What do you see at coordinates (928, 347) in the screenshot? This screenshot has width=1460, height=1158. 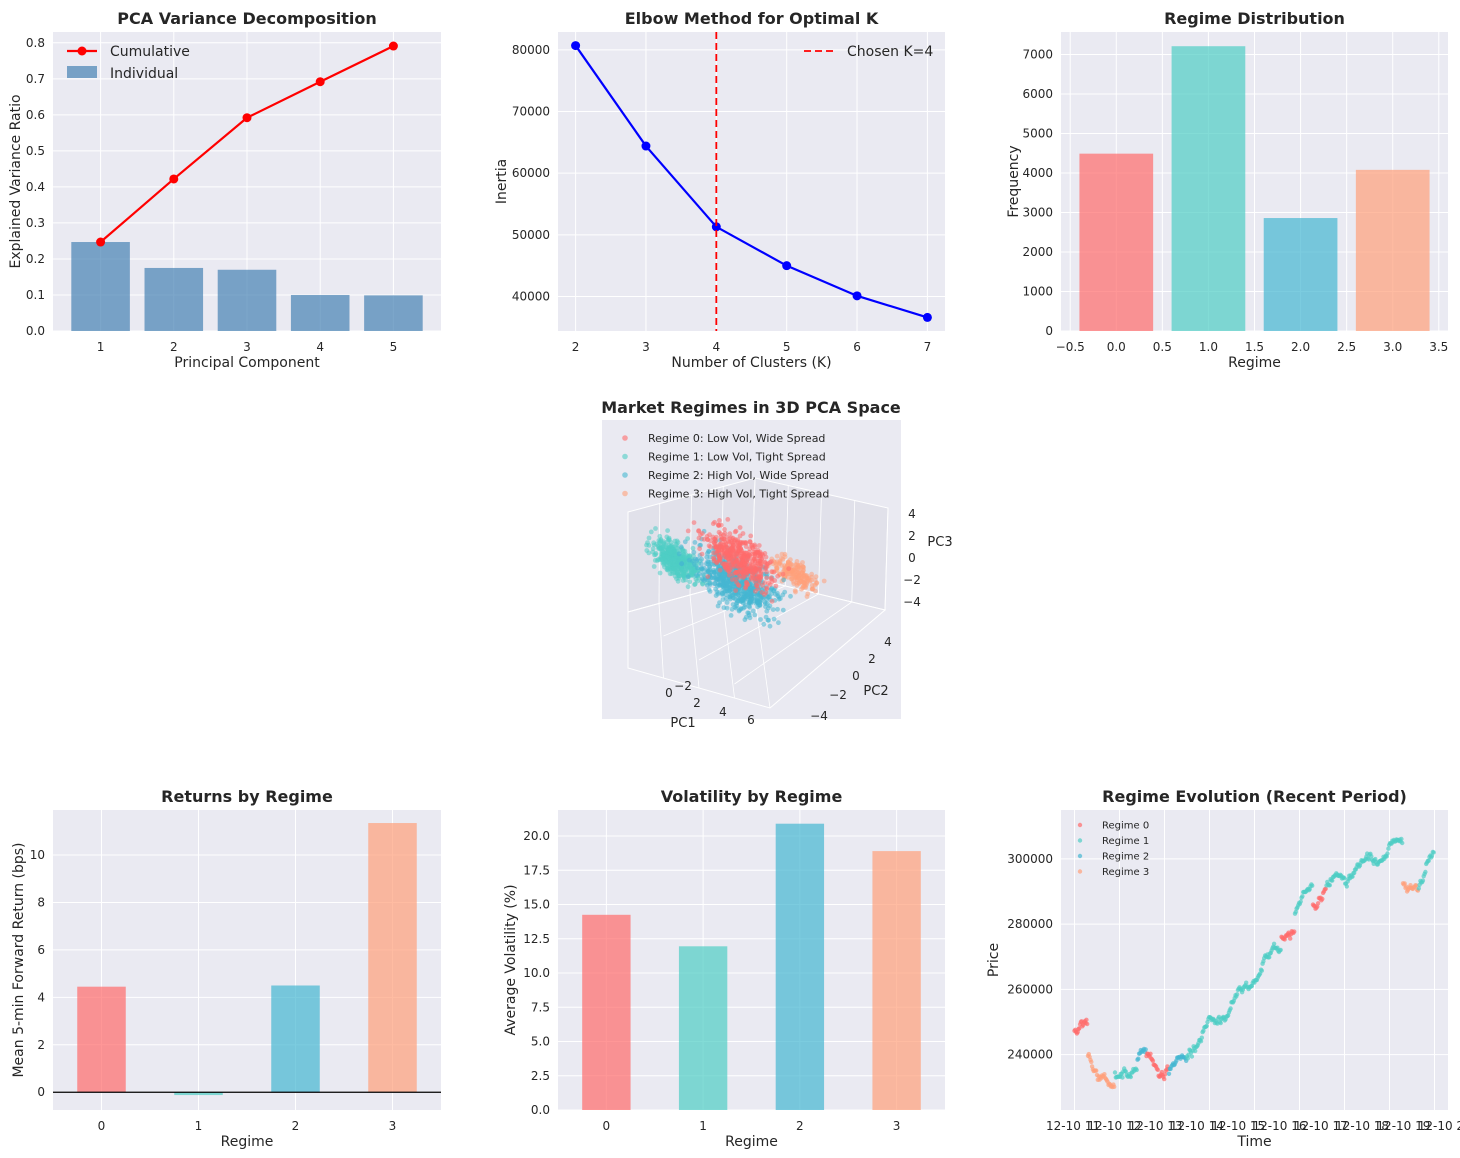 I see `elbow-xtick-label: 7` at bounding box center [928, 347].